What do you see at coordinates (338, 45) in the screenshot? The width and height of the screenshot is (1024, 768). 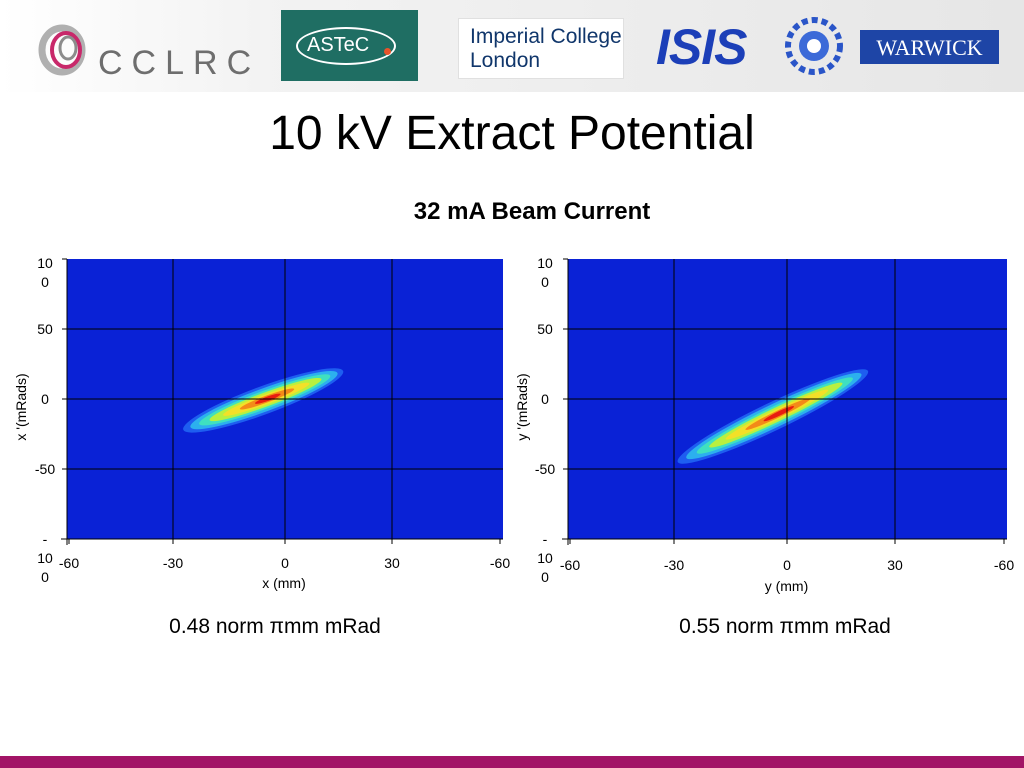 I see `astec-logo-text: ASTeC` at bounding box center [338, 45].